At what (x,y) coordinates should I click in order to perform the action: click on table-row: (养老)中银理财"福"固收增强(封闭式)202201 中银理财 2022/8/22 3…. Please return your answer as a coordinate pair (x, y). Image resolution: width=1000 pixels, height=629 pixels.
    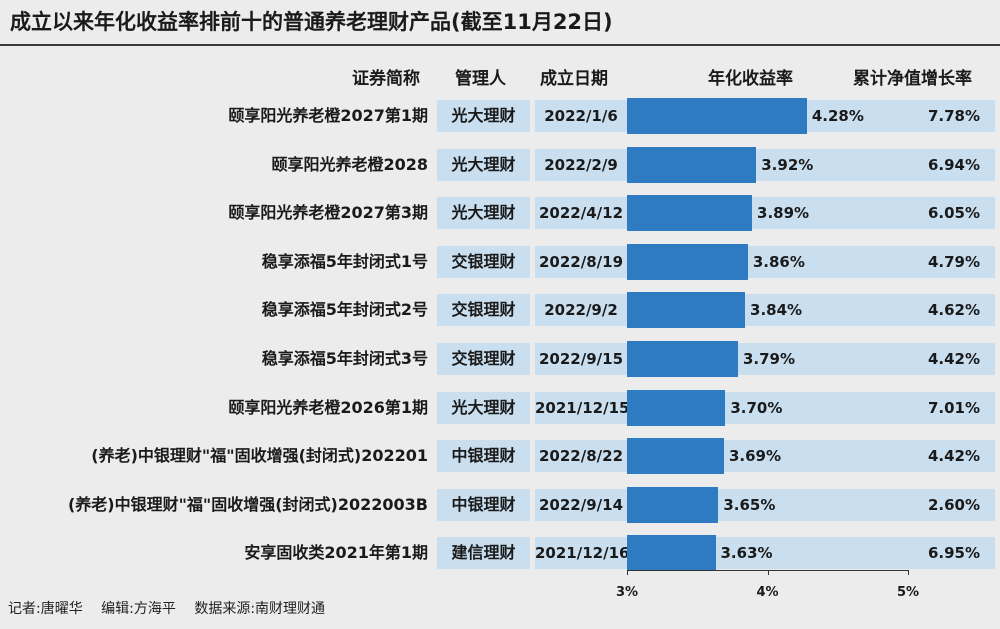
    Looking at the image, I should click on (500, 456).